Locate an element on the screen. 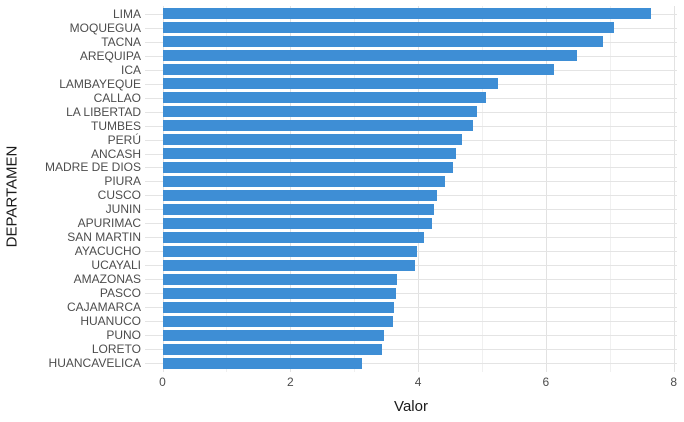  category-label: PIURA is located at coordinates (122, 181).